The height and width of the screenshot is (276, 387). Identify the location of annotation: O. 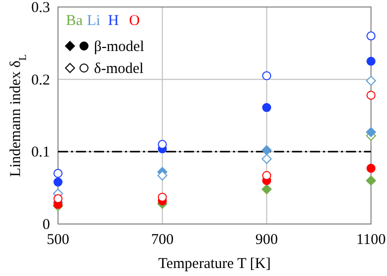
(134, 21).